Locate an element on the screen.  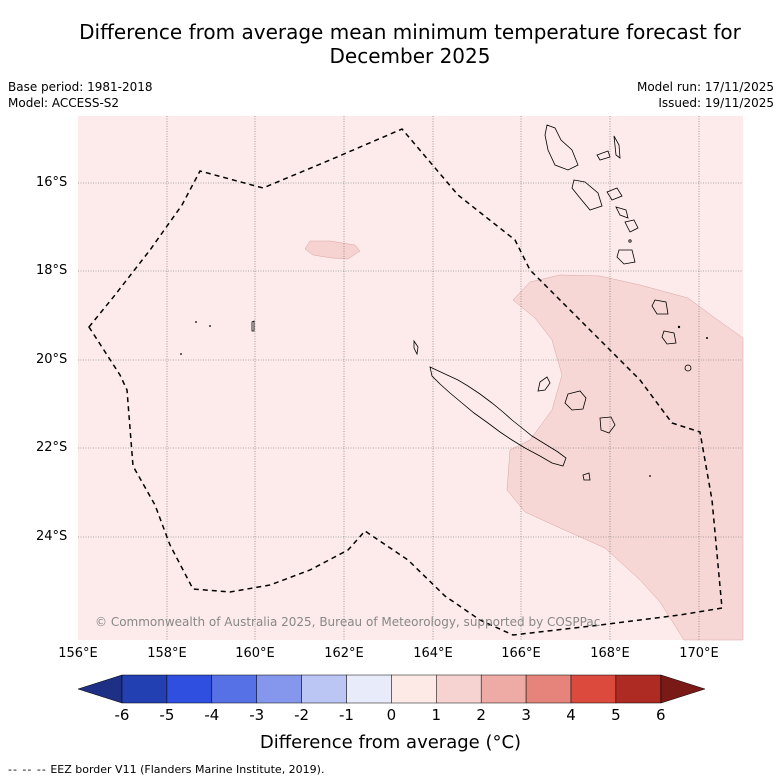
eez-legend-symbol: -- -- -- is located at coordinates (27, 769).